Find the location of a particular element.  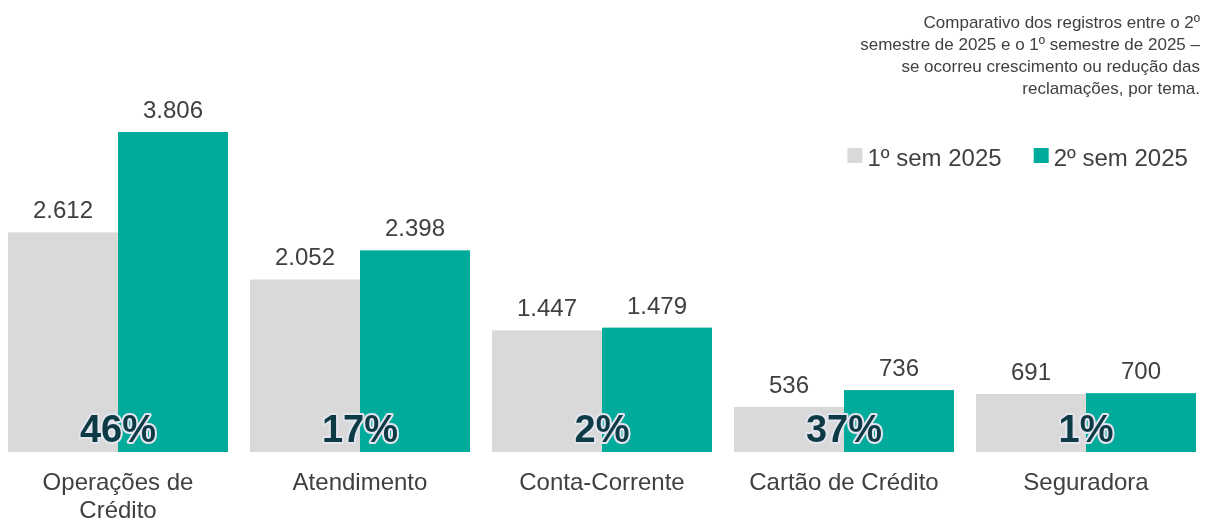

annotation: 2% is located at coordinates (602, 429).